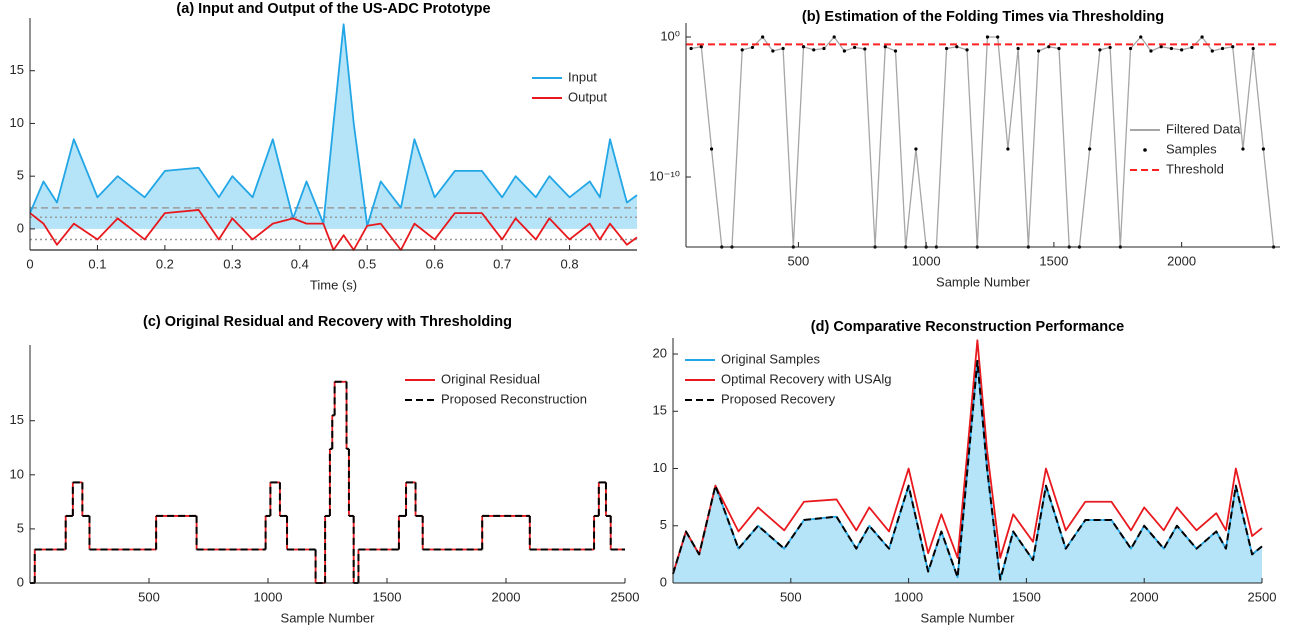 The height and width of the screenshot is (633, 1296). Describe the element at coordinates (333, 284) in the screenshot. I see `x-axis-label: Time (s)` at that location.